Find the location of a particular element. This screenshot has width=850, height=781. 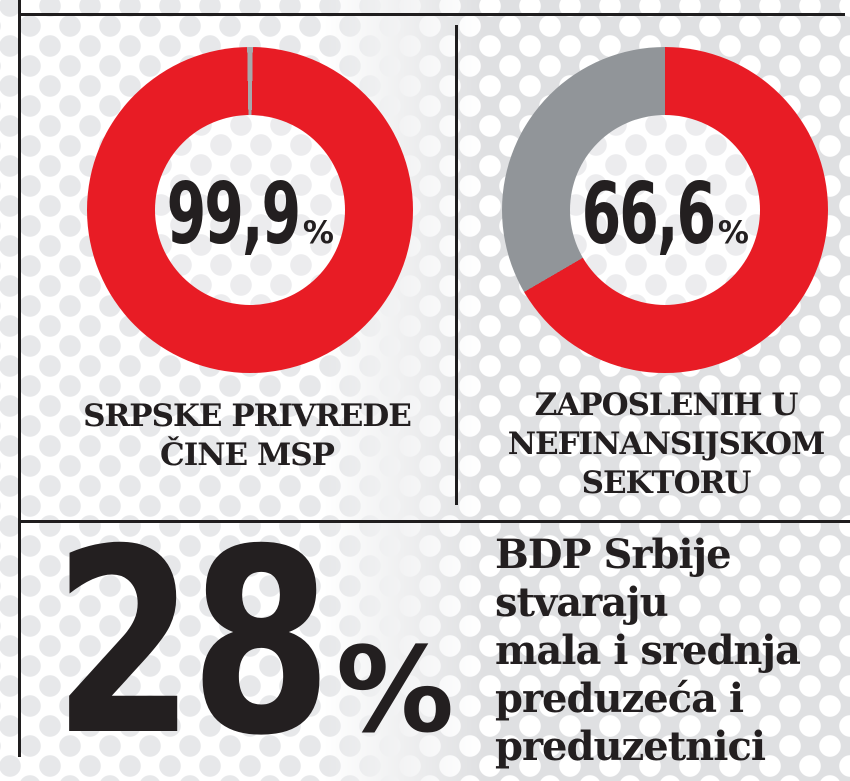

description-line: mala i srednja is located at coordinates (648, 650).